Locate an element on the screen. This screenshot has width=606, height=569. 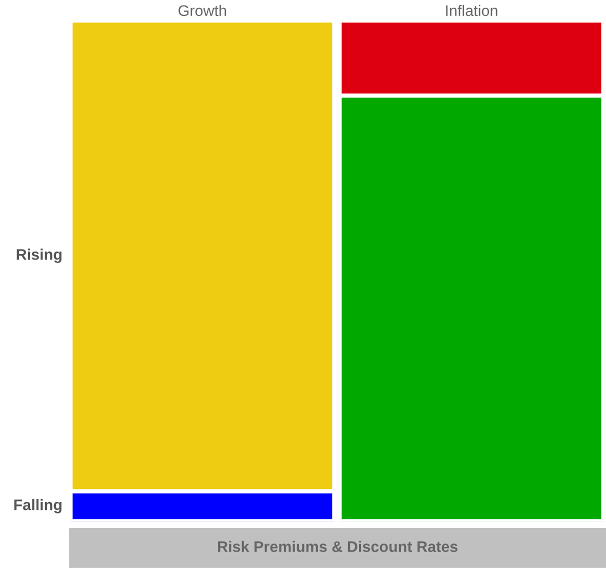
x-tick-label: Inflation is located at coordinates (472, 10).